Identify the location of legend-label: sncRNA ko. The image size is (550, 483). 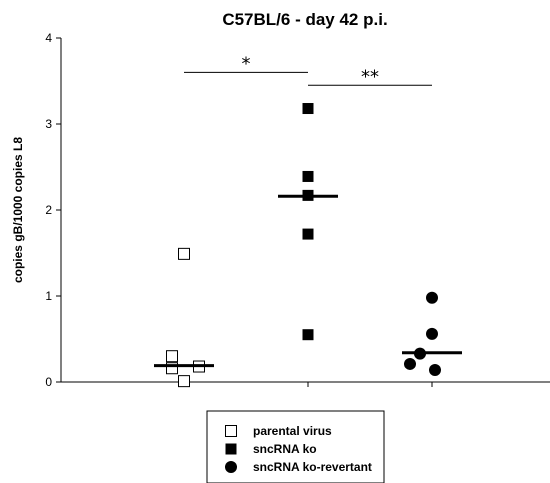
(285, 449).